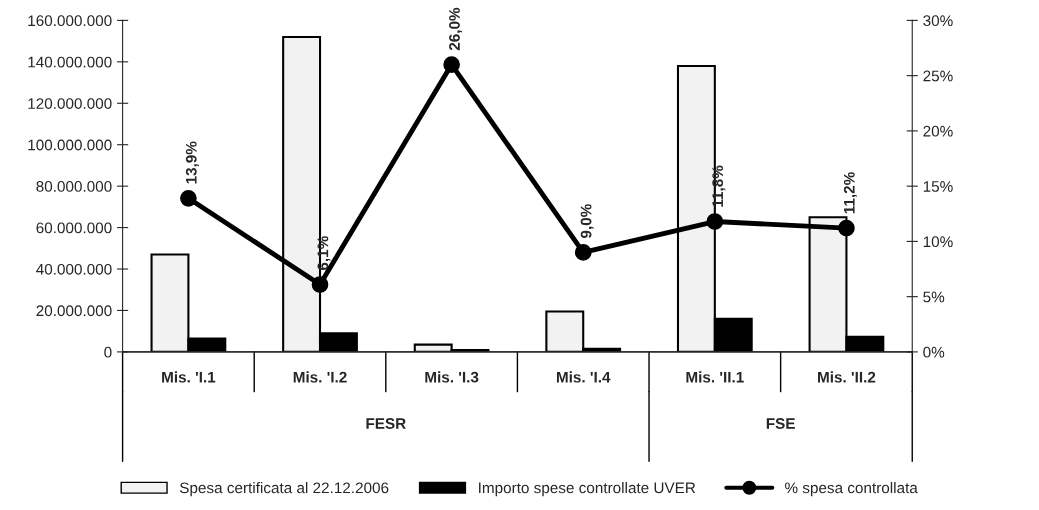  I want to click on y-tick-label: 0, so click(108, 352).